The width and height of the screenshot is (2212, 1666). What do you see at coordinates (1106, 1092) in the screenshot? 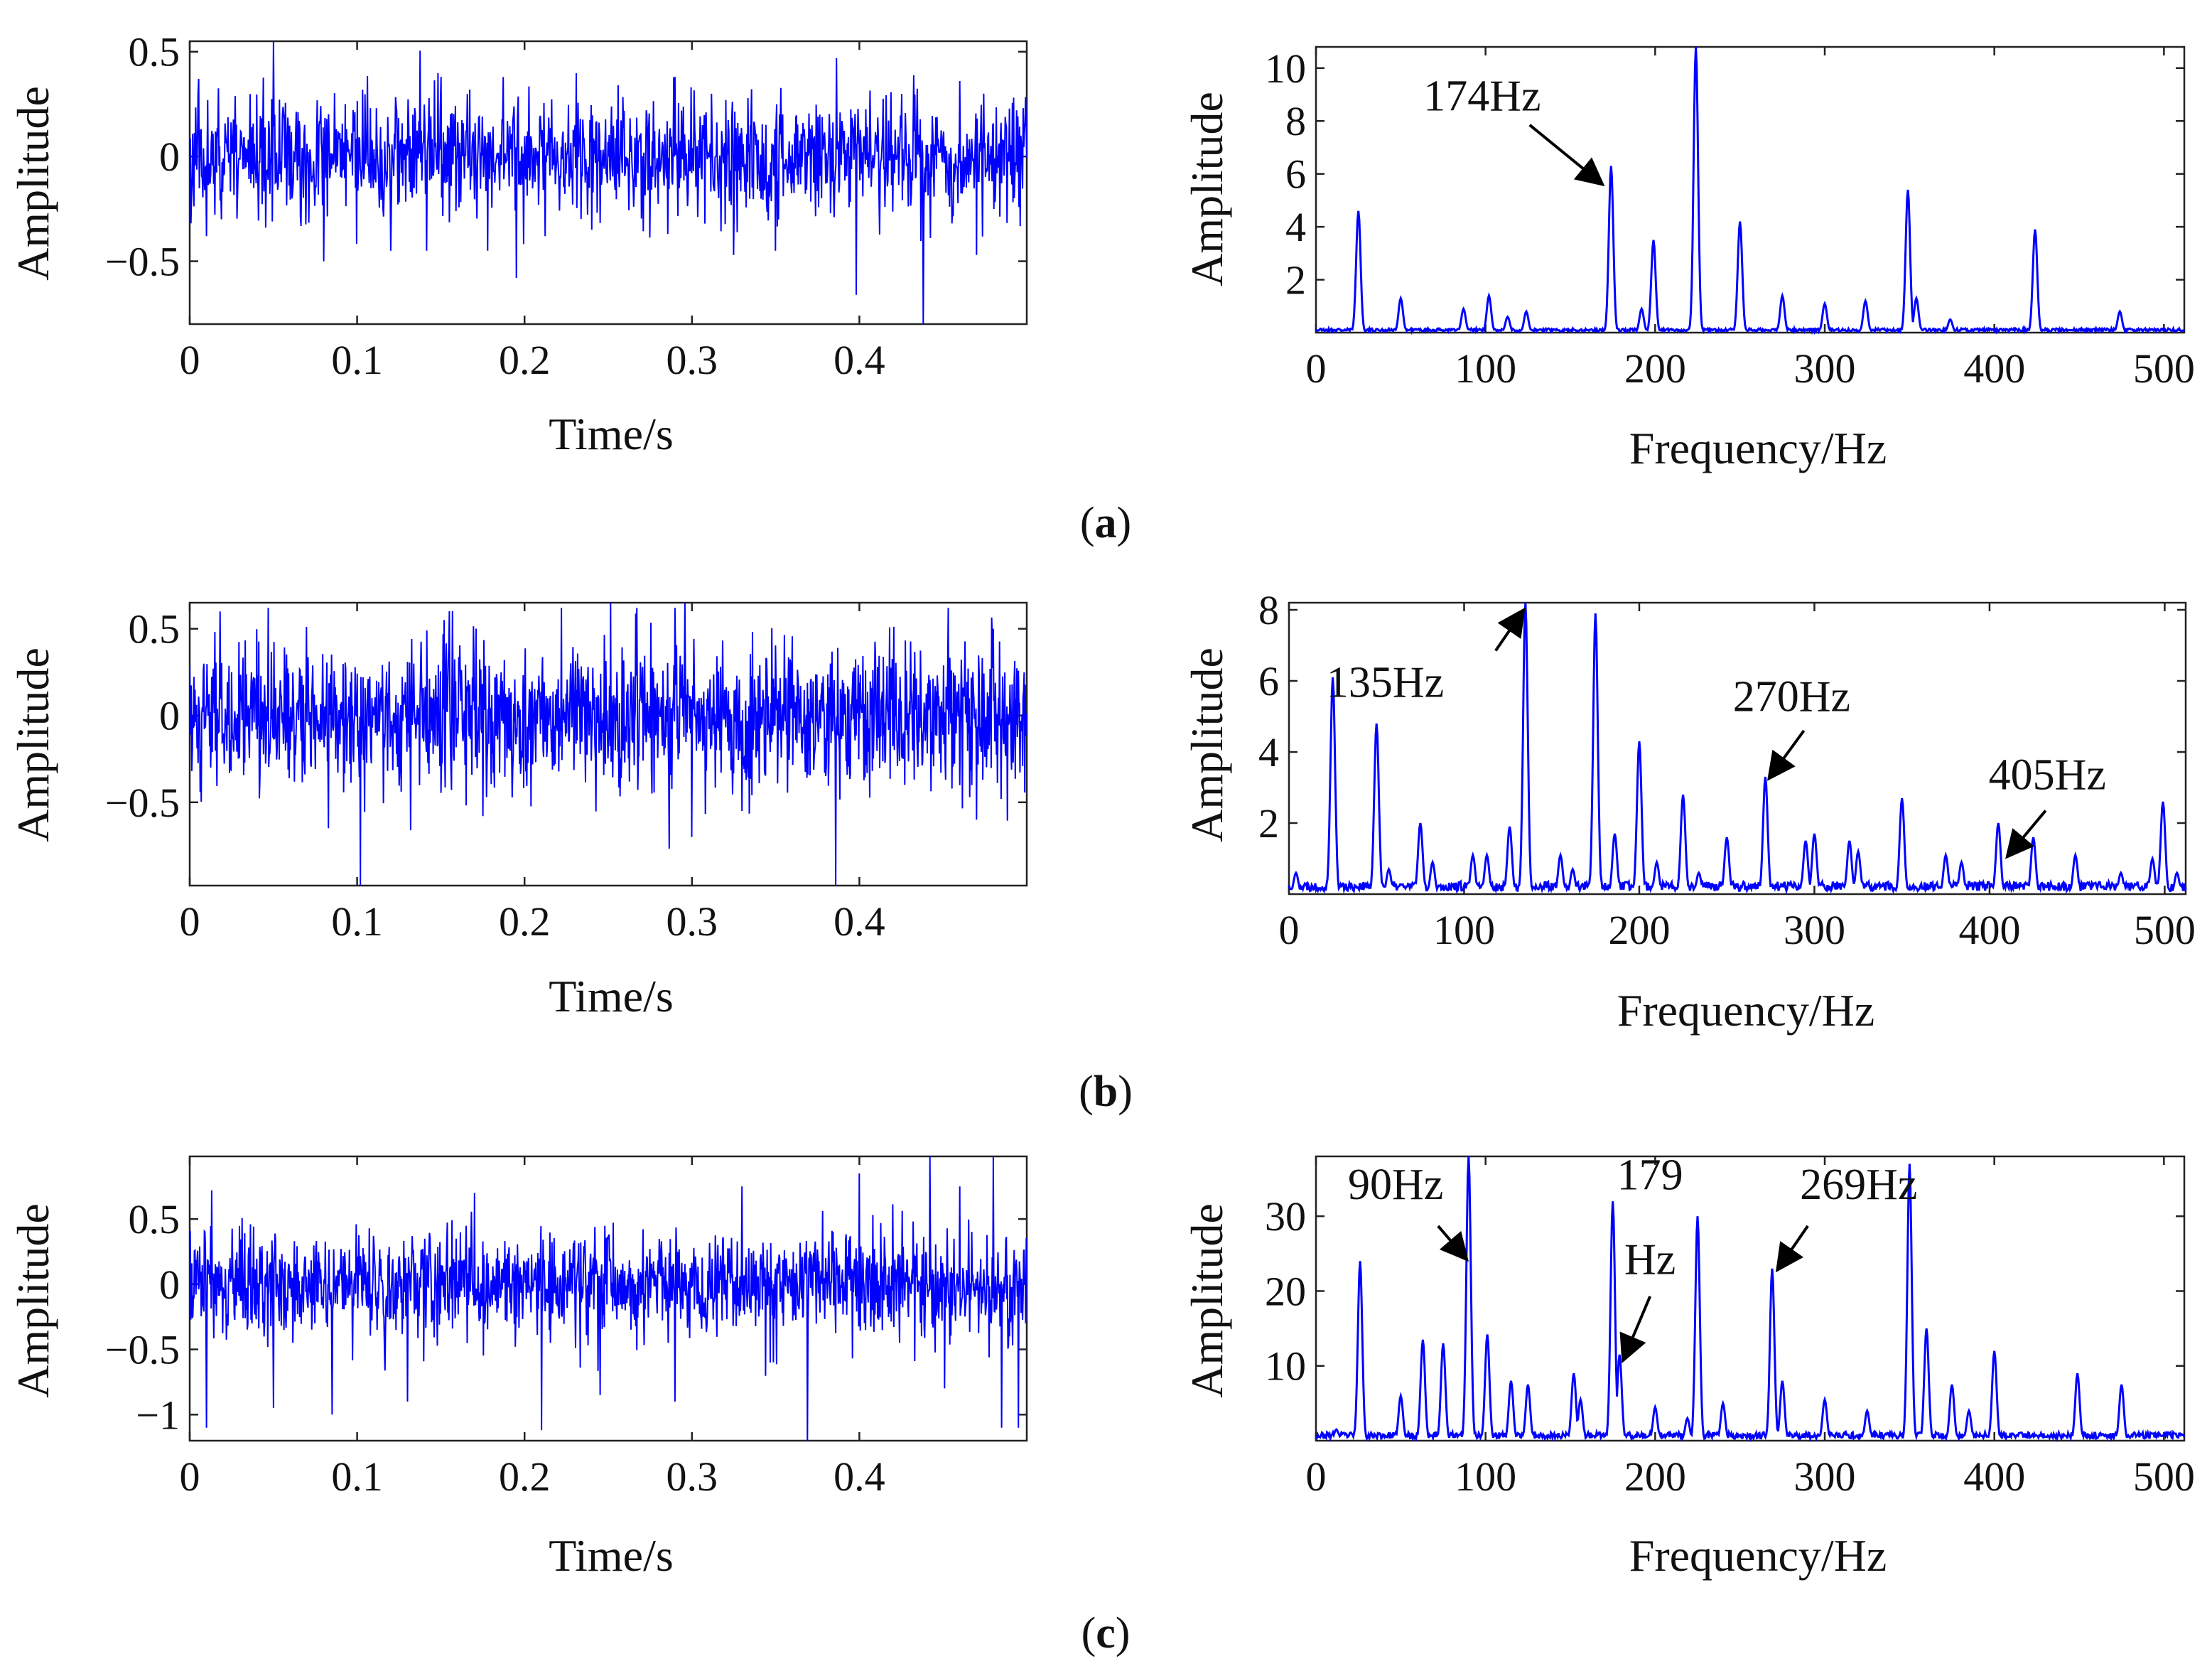
I see `panel-caption: (b)` at bounding box center [1106, 1092].